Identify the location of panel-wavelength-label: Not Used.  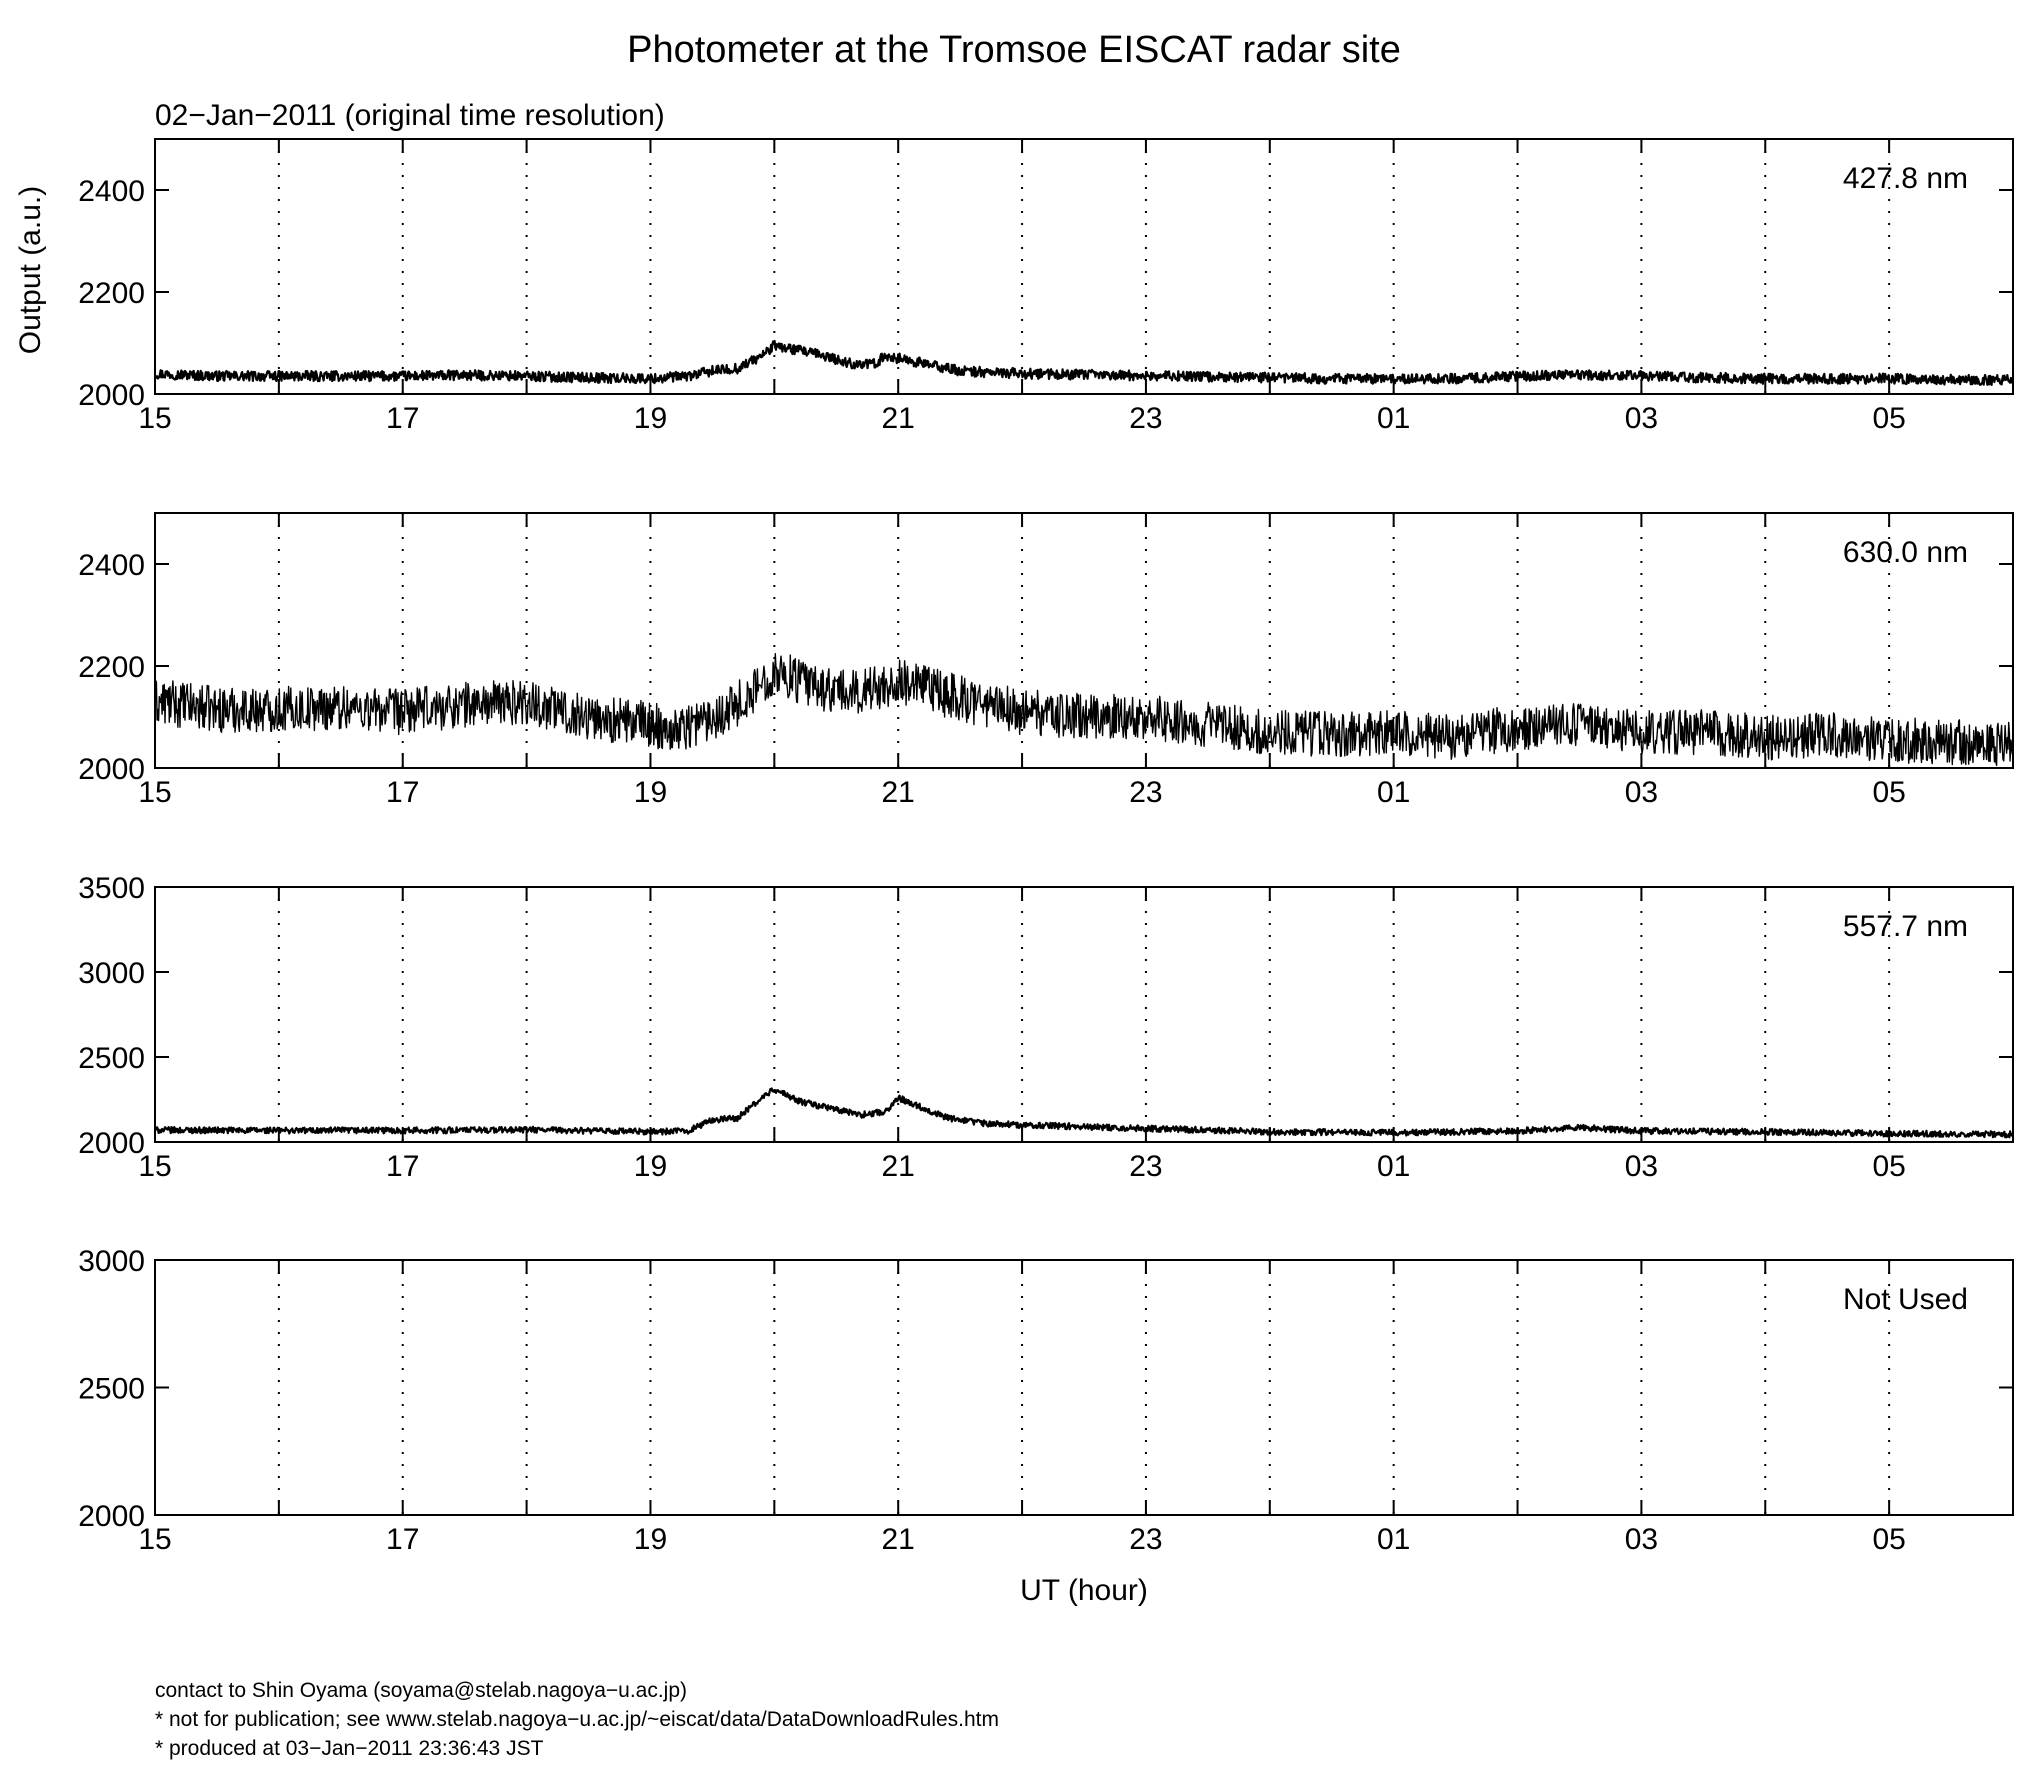
(1905, 1299).